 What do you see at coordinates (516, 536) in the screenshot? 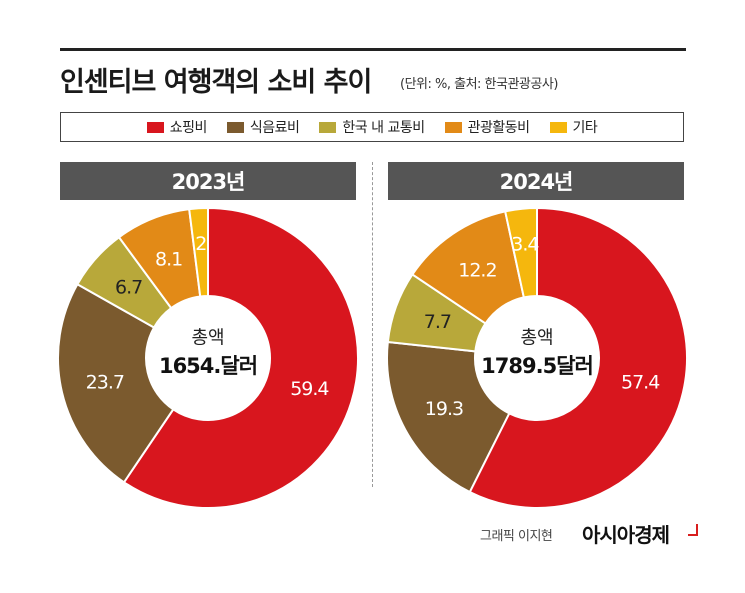
I see `graphic-credit: 그래픽 이지현` at bounding box center [516, 536].